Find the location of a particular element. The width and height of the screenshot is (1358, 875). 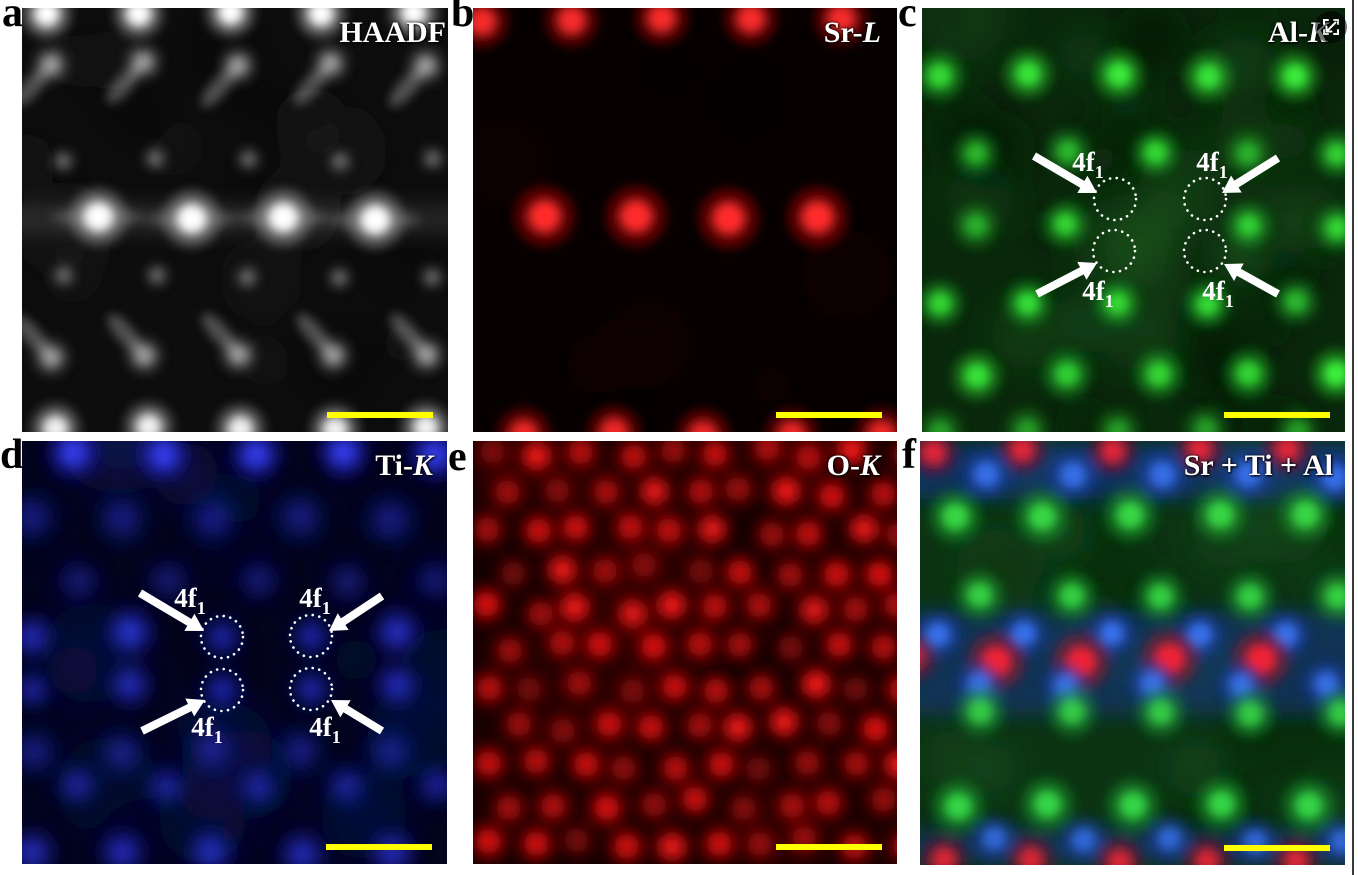

panel-f-title-text: Sr + Ti + Al is located at coordinates (1258, 465).